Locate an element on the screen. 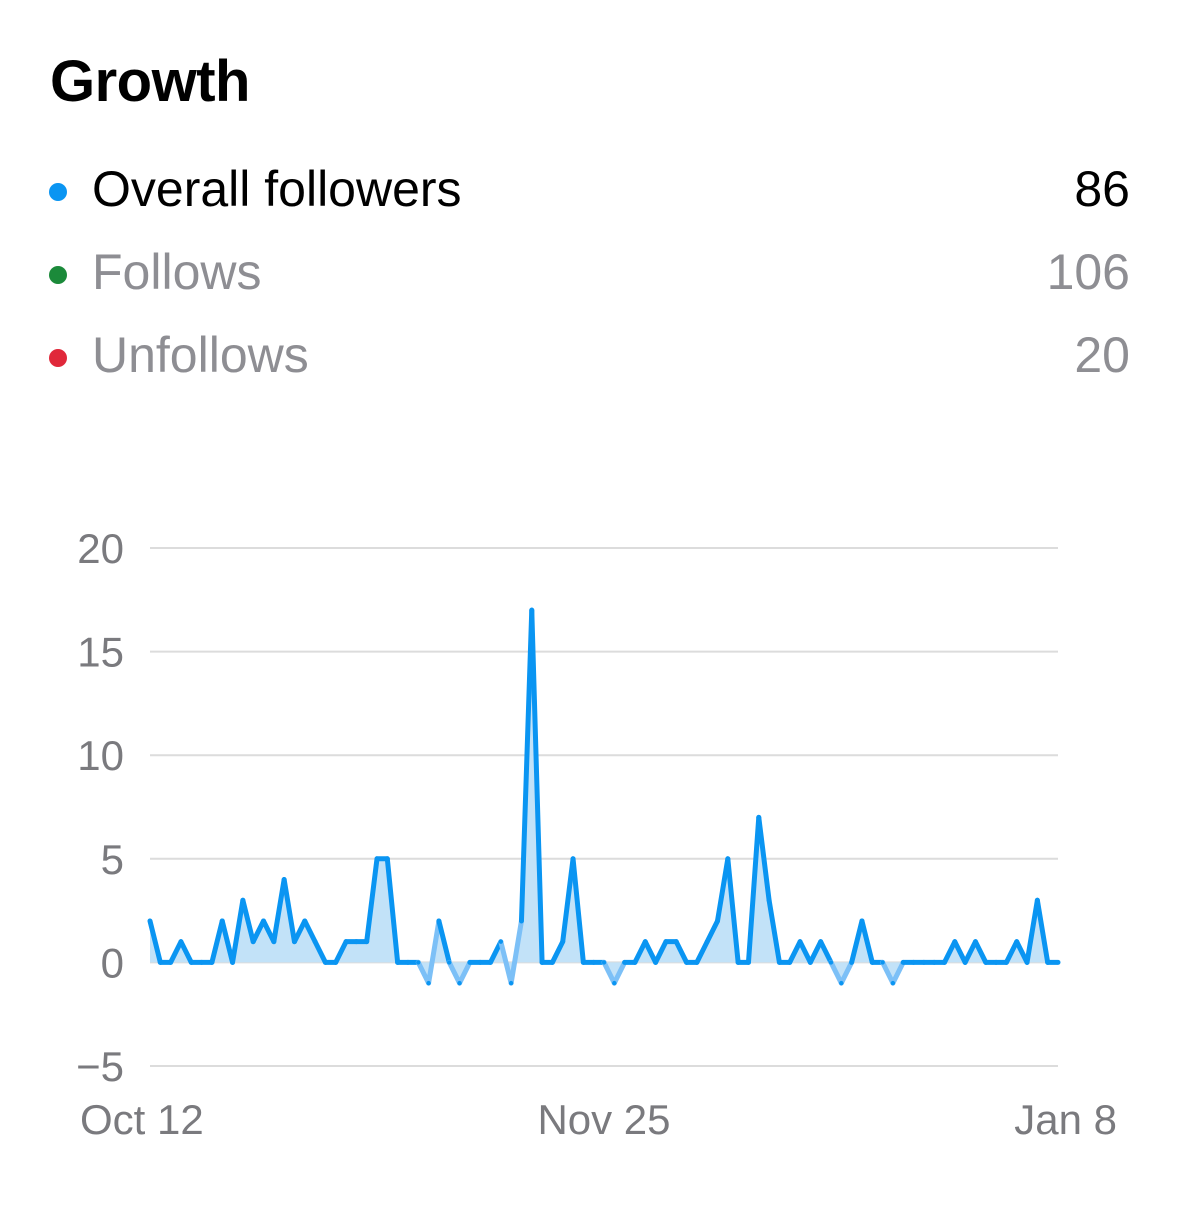 This screenshot has height=1222, width=1179. y-tick-label: 0 is located at coordinates (112, 962).